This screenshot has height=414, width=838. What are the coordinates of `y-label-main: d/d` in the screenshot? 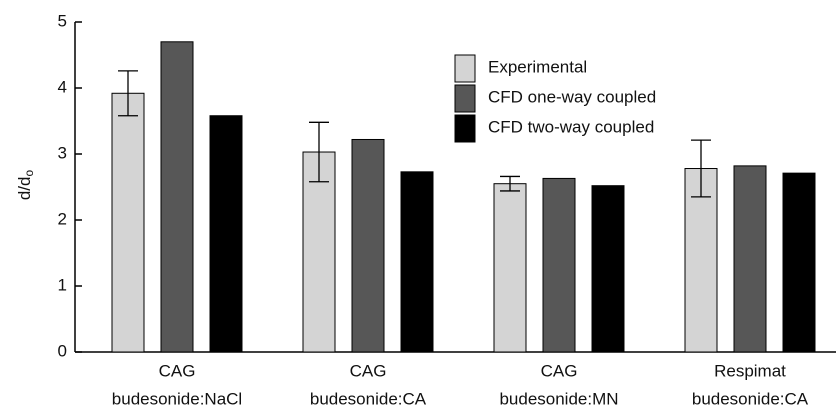 It's located at (24, 189).